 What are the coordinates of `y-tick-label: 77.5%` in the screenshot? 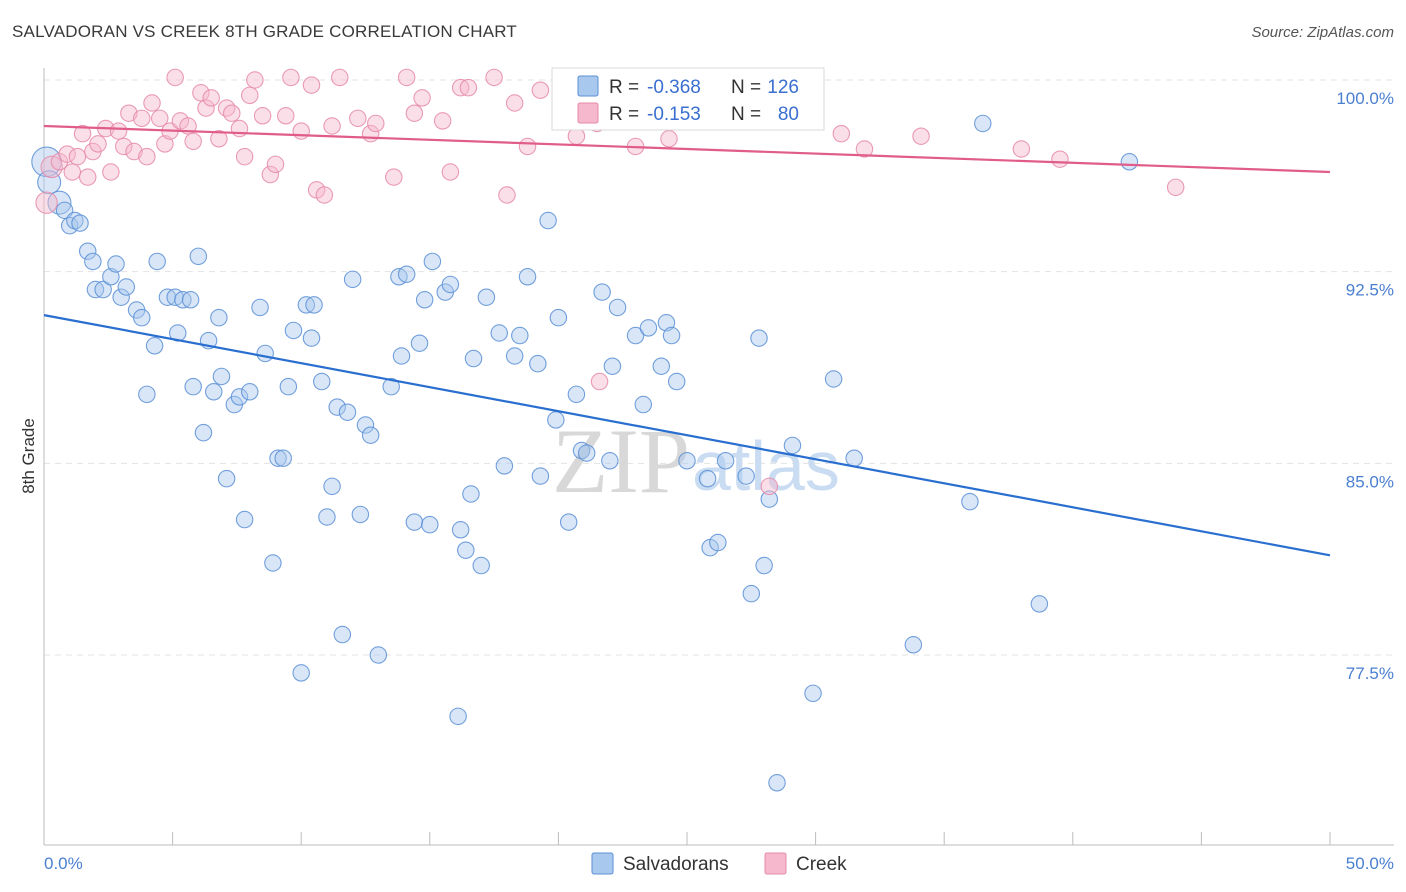 It's located at (1370, 673).